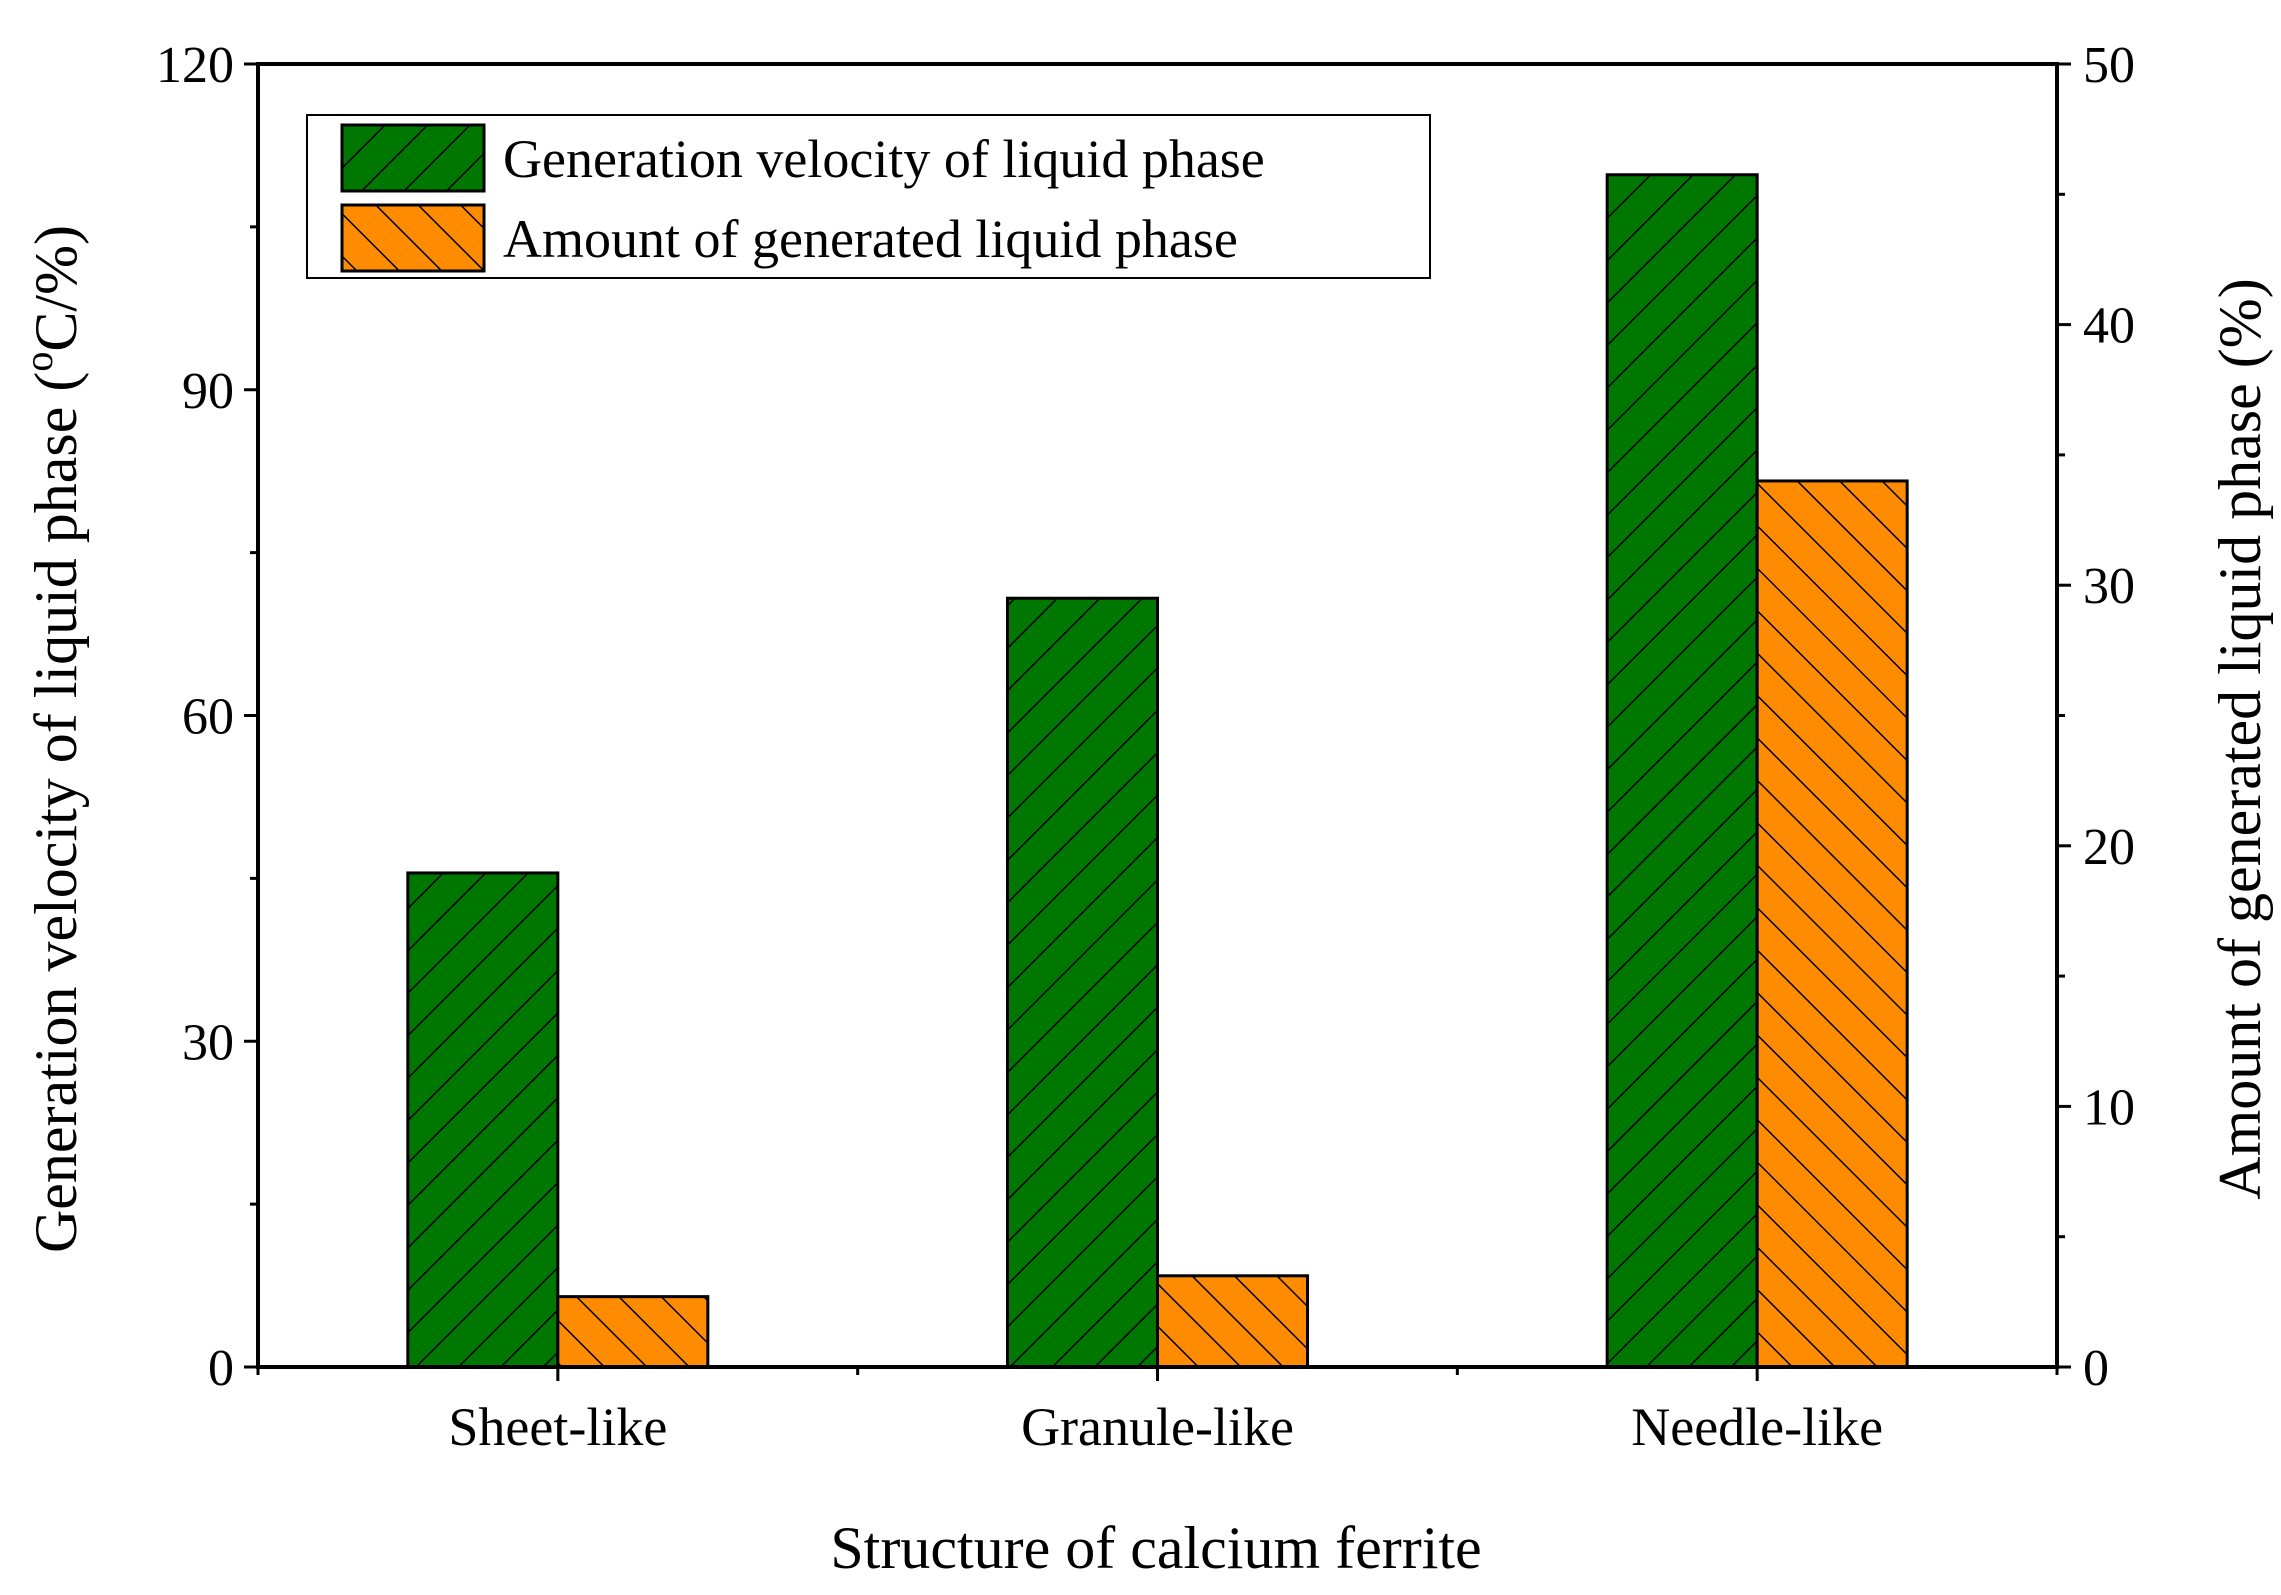 The image size is (2281, 1595). I want to click on left-tick-label: 90, so click(208, 391).